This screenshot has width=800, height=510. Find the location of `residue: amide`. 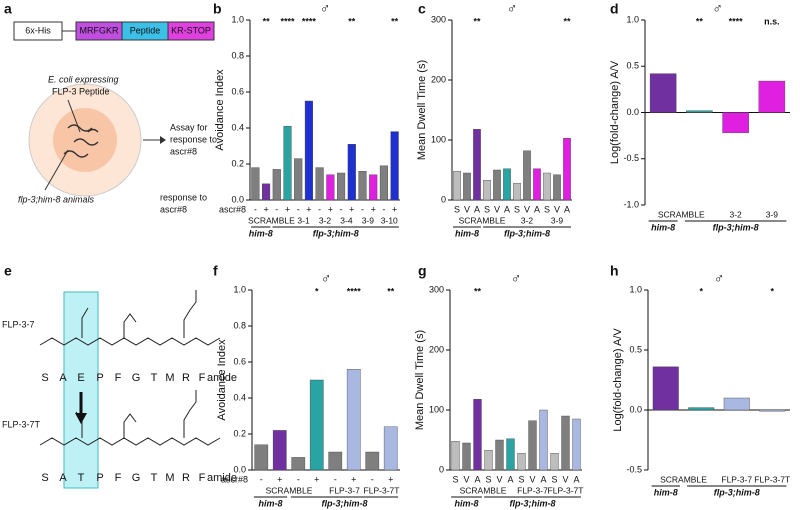

residue: amide is located at coordinates (222, 478).